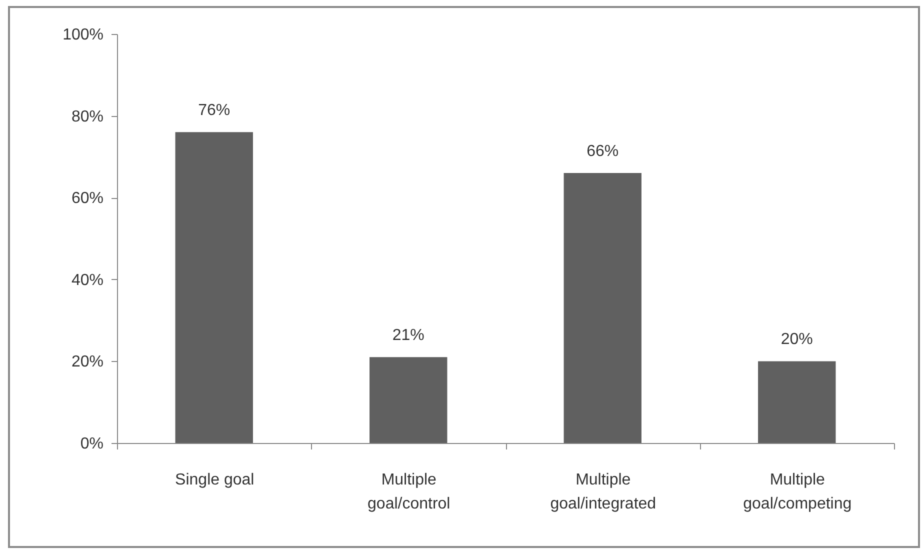 This screenshot has height=552, width=922. What do you see at coordinates (409, 492) in the screenshot?
I see `x-tick-label: Multiple goal/control` at bounding box center [409, 492].